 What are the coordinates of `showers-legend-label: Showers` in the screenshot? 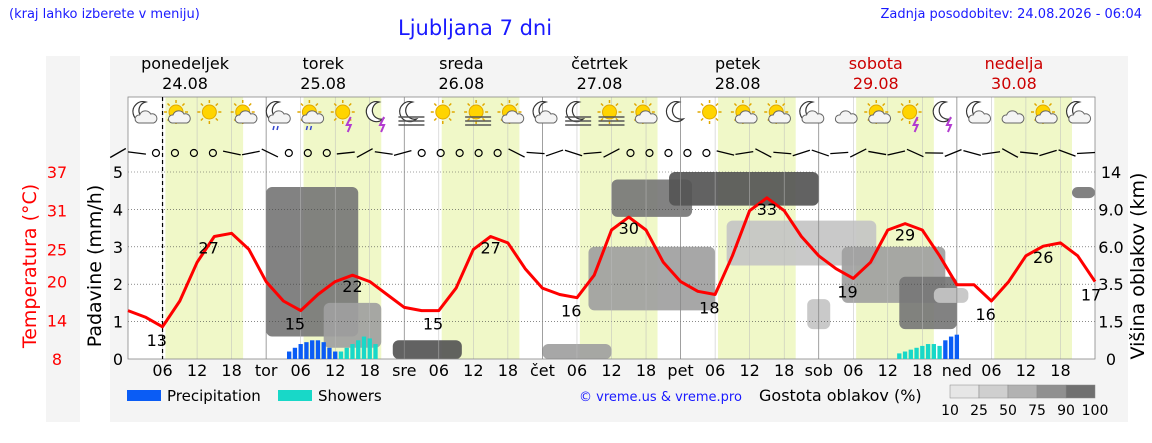 It's located at (350, 396).